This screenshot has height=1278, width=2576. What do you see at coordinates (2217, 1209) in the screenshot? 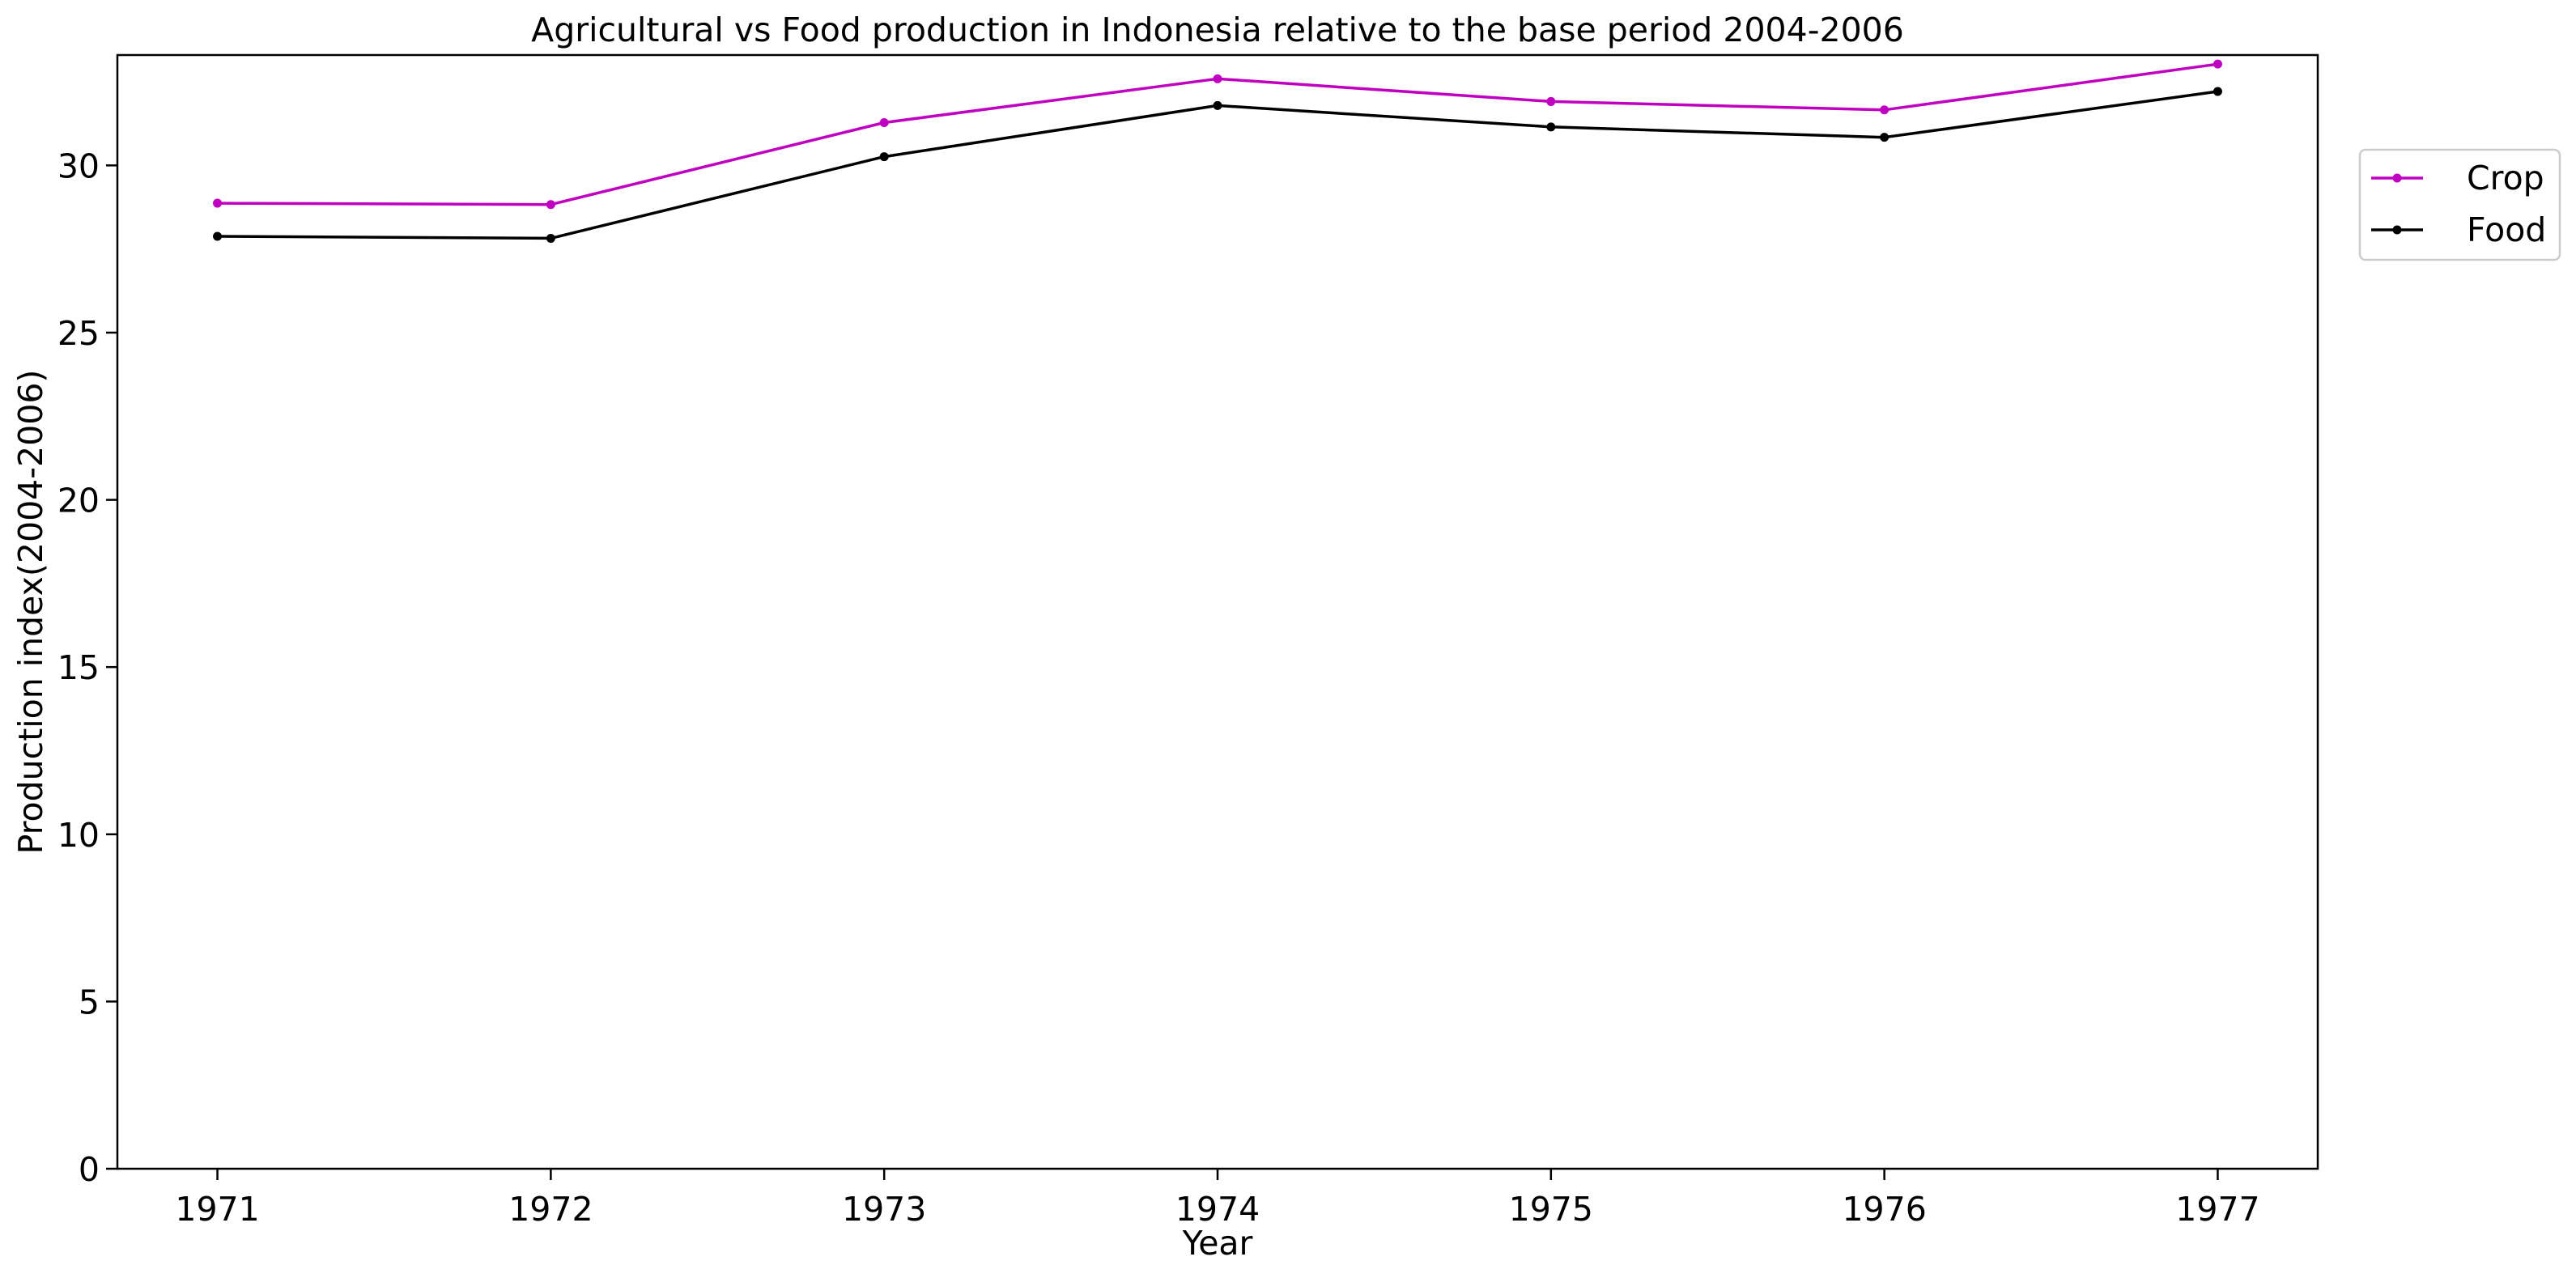
I see `x-tick-label: 1977` at bounding box center [2217, 1209].